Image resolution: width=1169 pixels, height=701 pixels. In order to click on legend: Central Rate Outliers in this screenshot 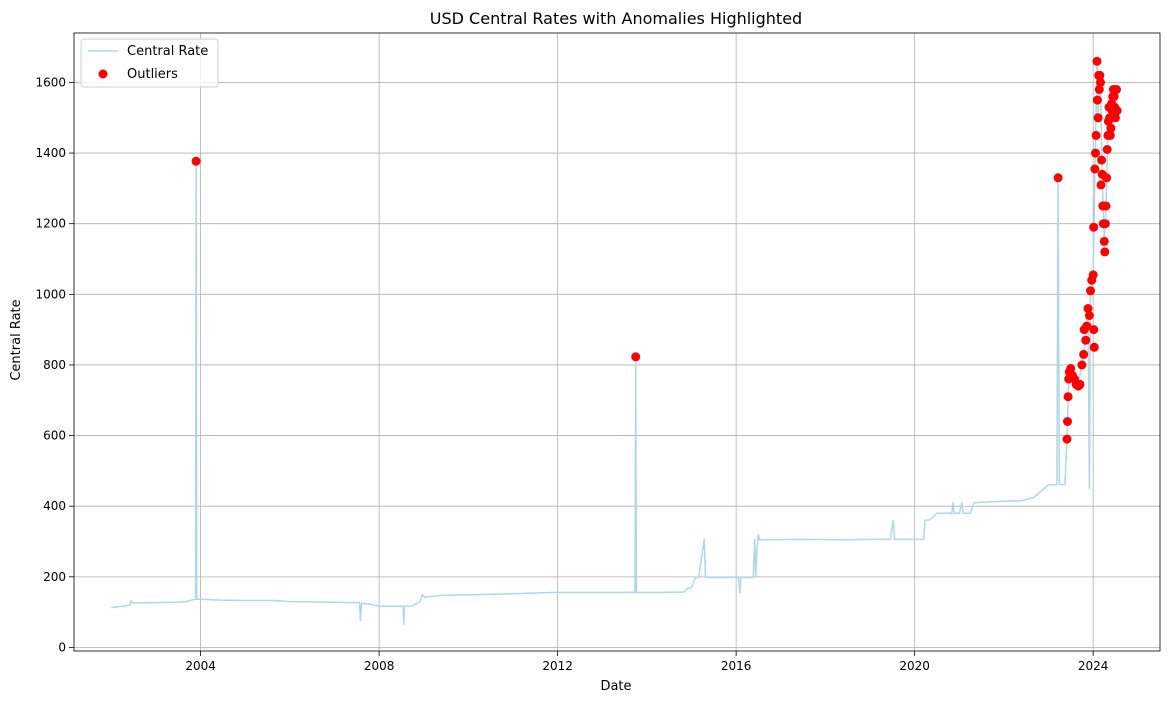, I will do `click(149, 63)`.